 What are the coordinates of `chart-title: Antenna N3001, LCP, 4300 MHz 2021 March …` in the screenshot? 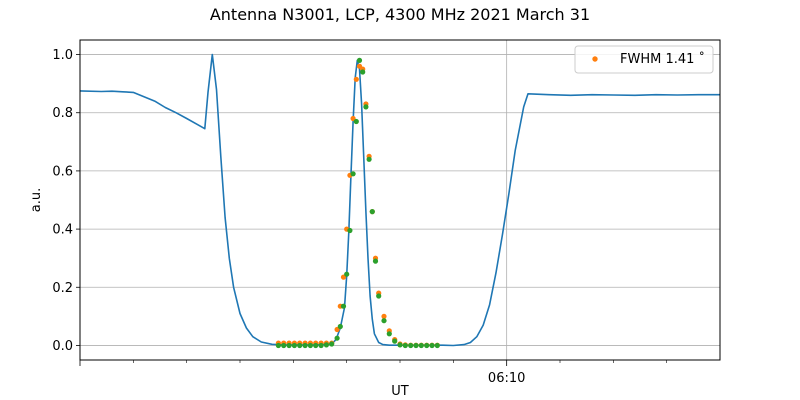 It's located at (400, 14).